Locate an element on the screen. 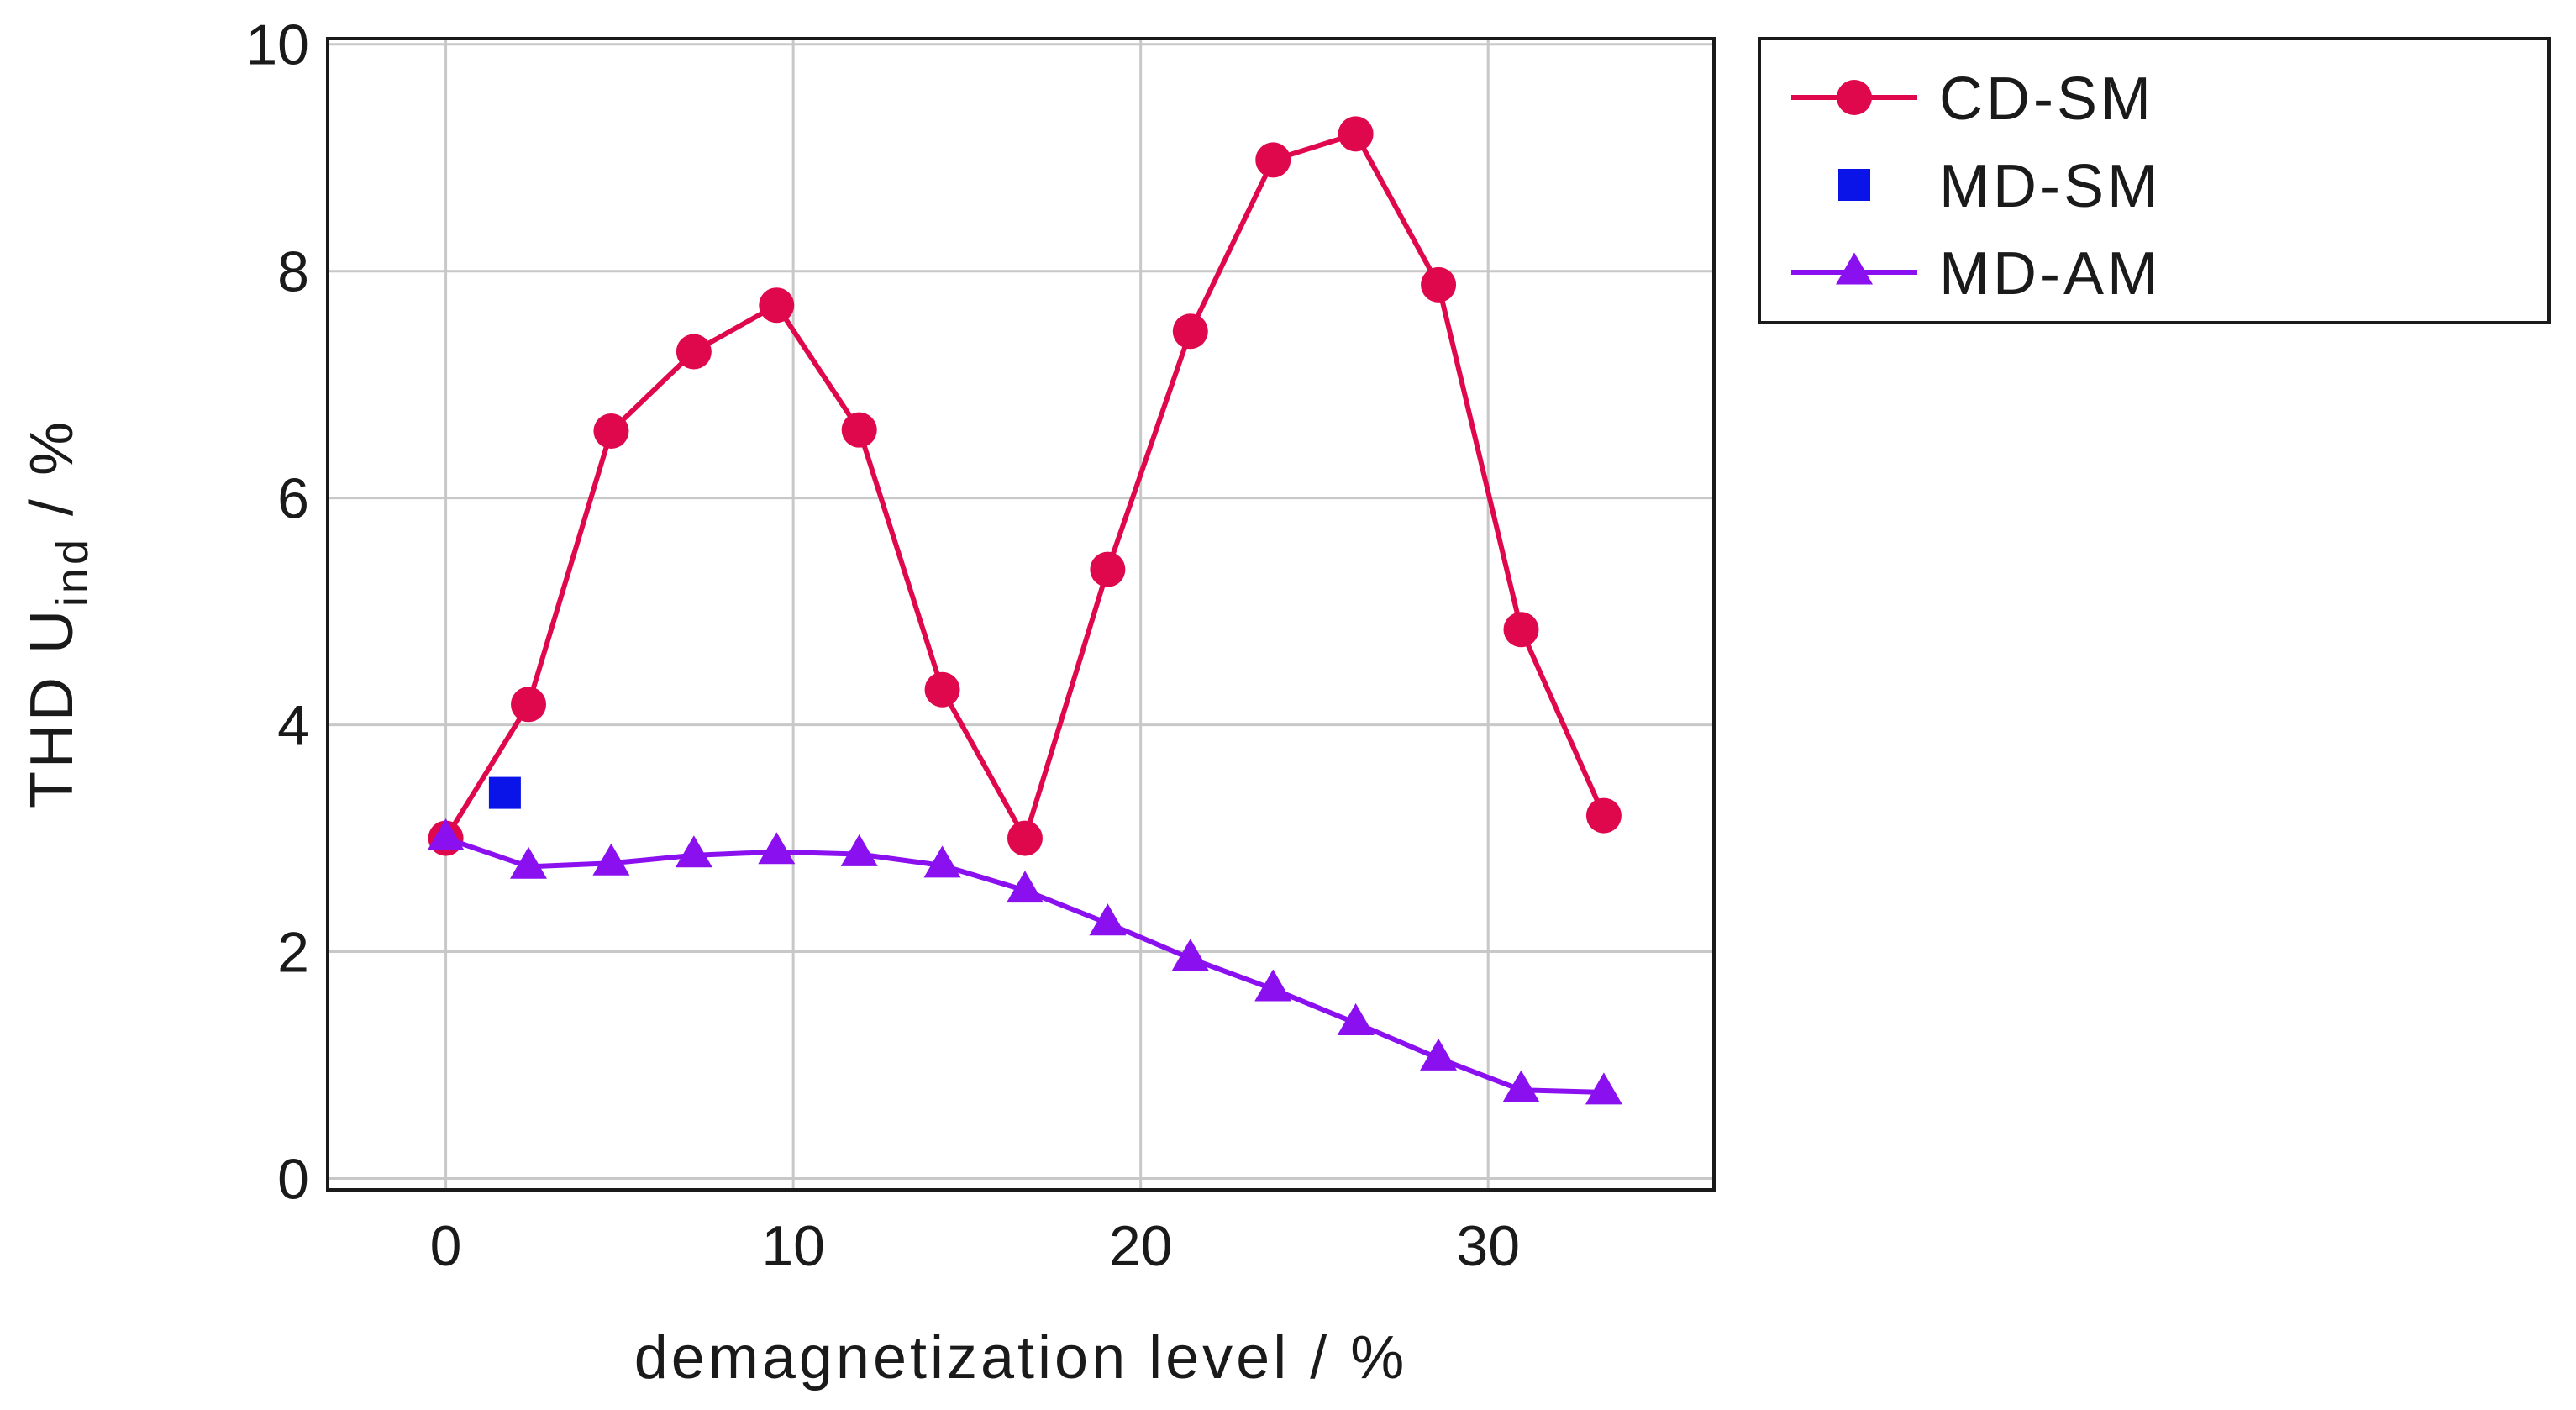 The height and width of the screenshot is (1410, 2576). legend-box is located at coordinates (2154, 181).